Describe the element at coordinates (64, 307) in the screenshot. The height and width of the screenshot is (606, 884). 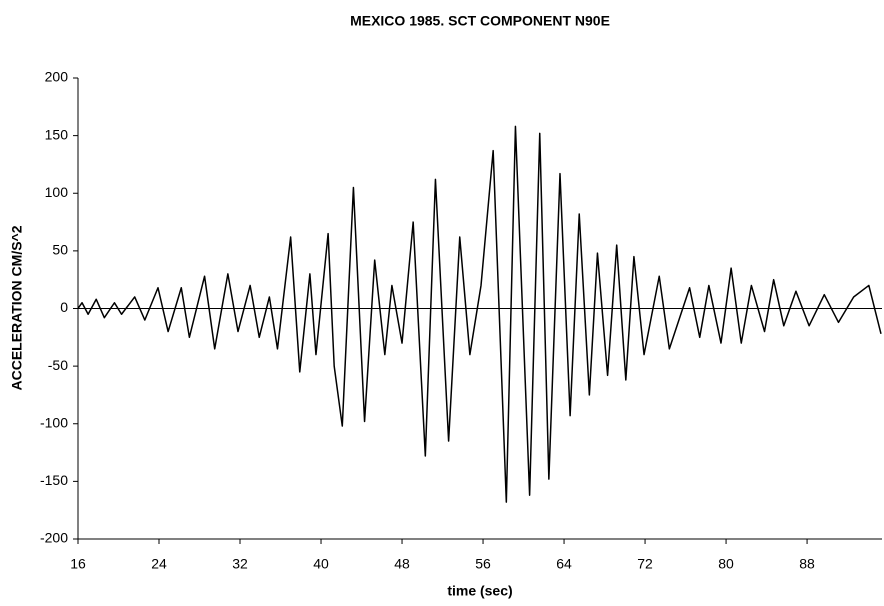
I see `y-tick-label: 0` at that location.